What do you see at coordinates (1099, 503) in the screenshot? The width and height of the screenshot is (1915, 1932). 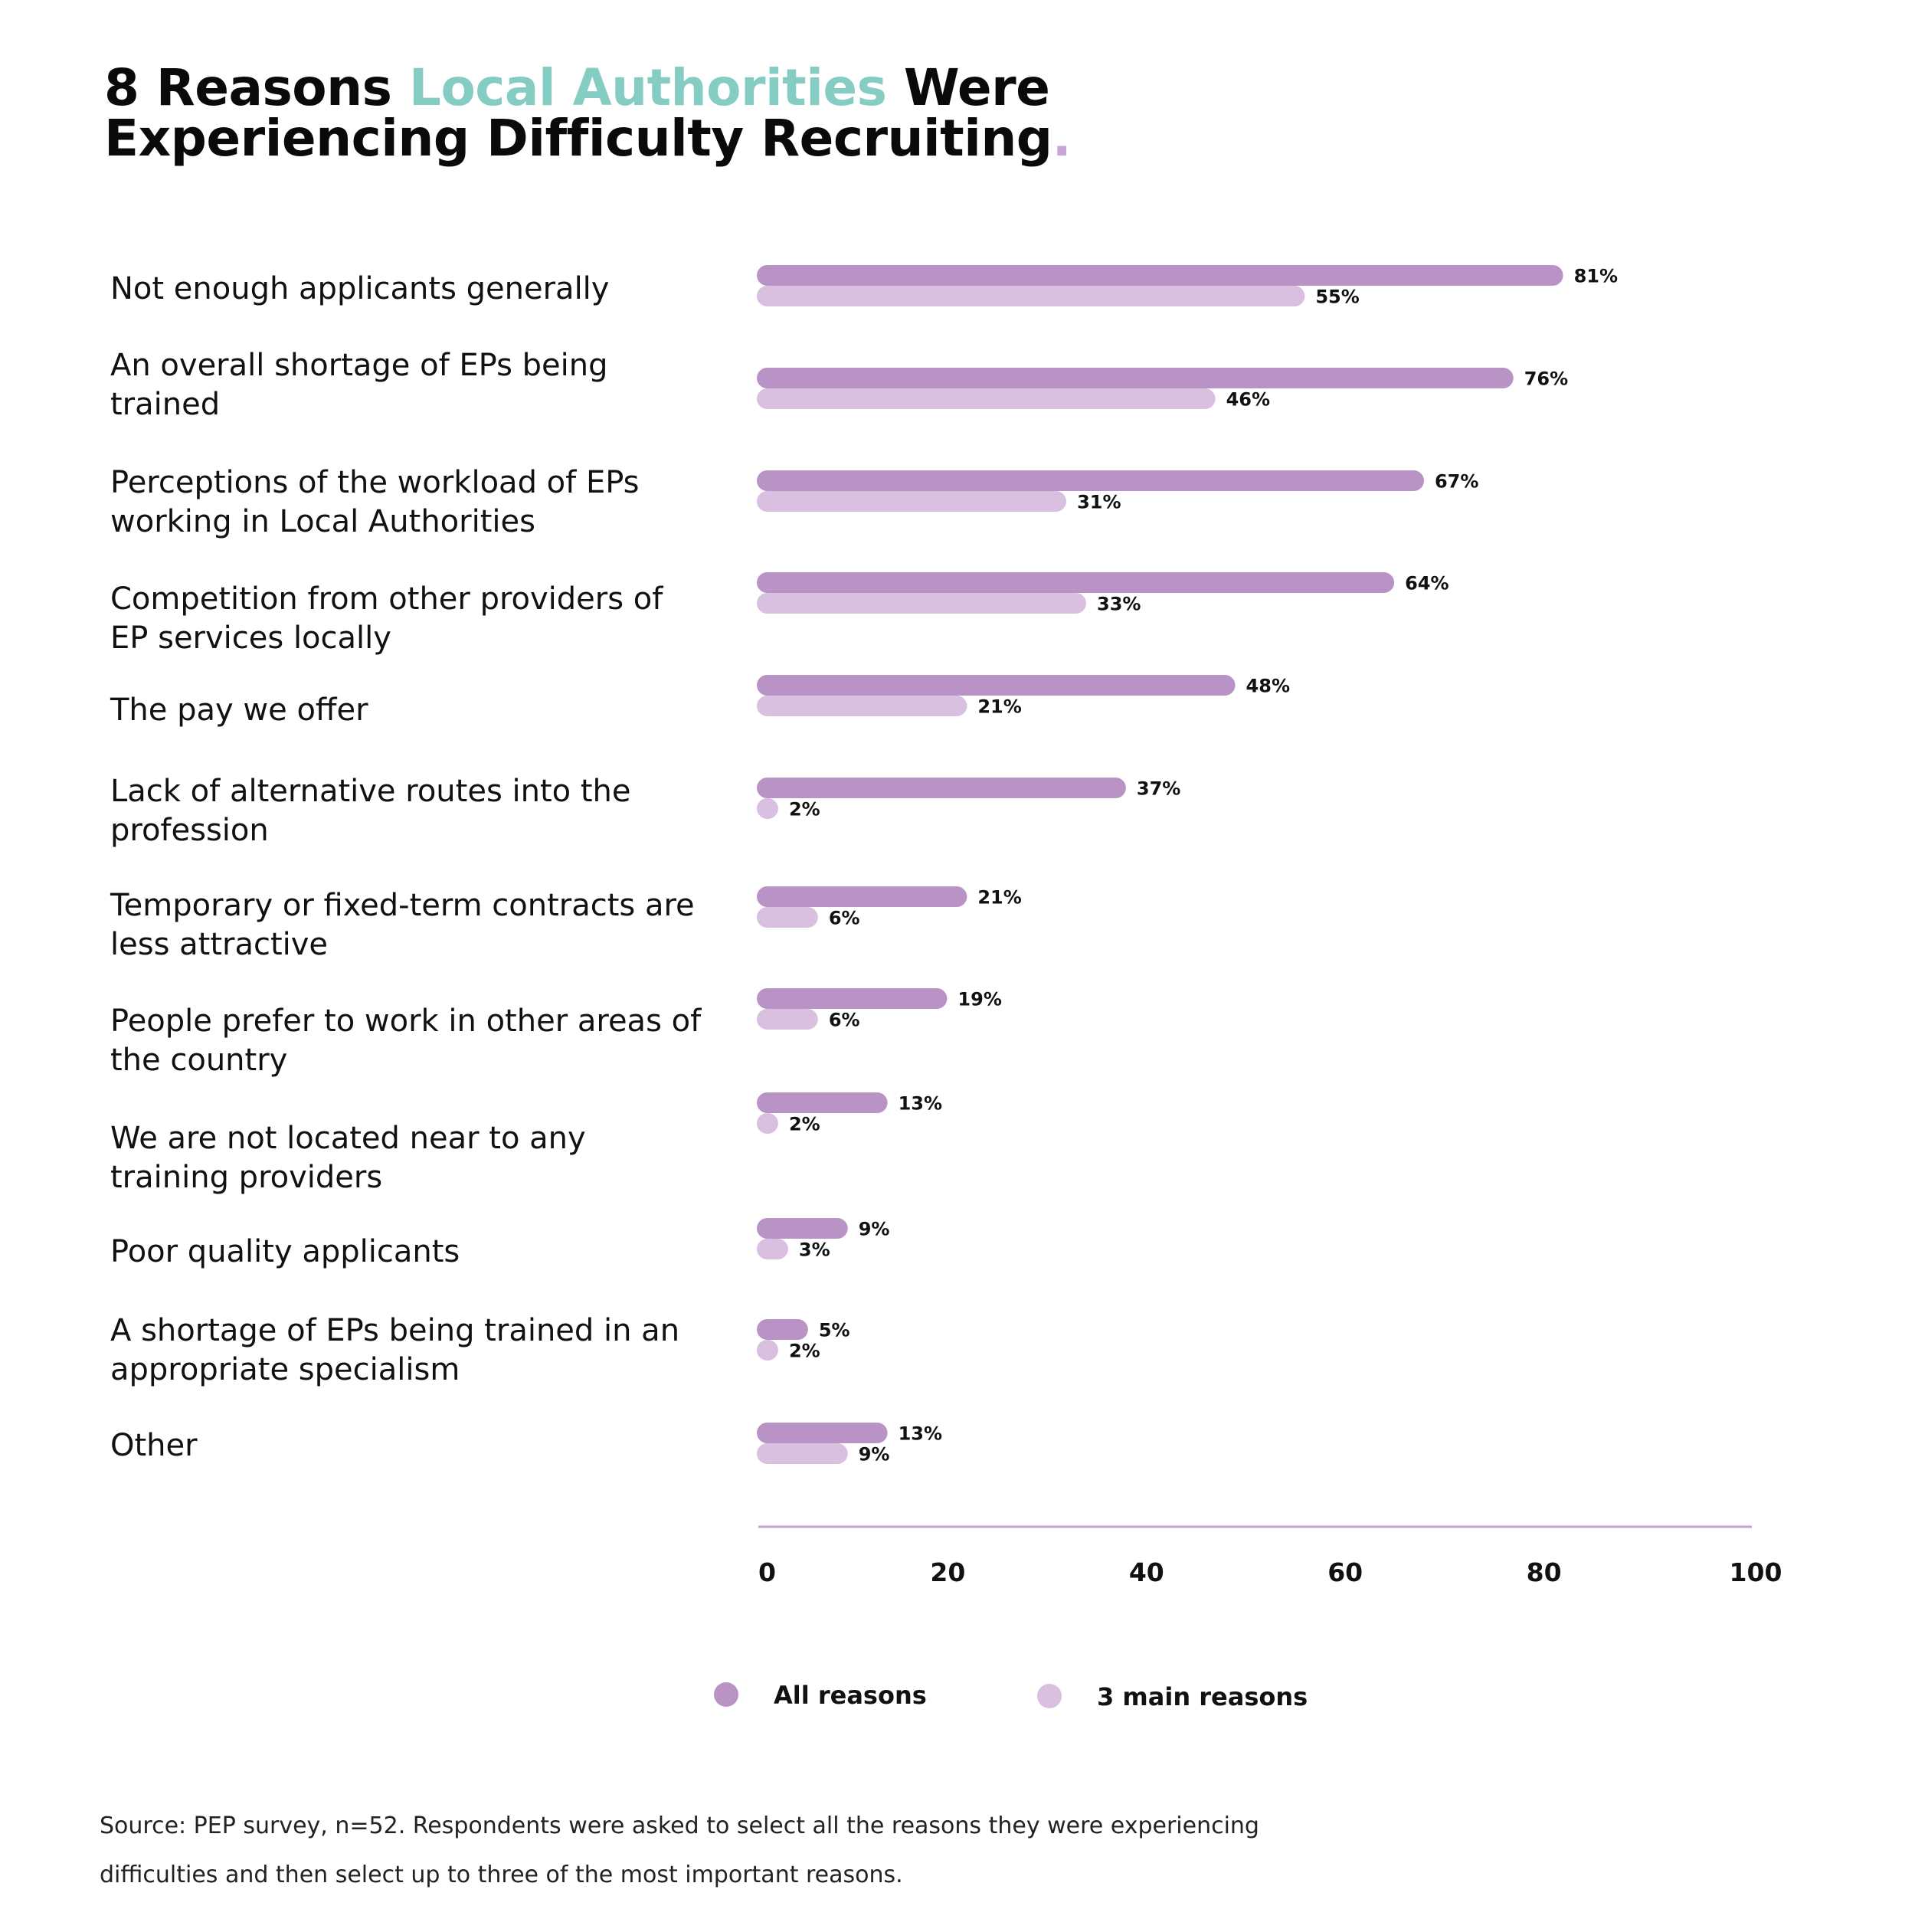 I see `value-label-3-main-reasons: 31%` at bounding box center [1099, 503].